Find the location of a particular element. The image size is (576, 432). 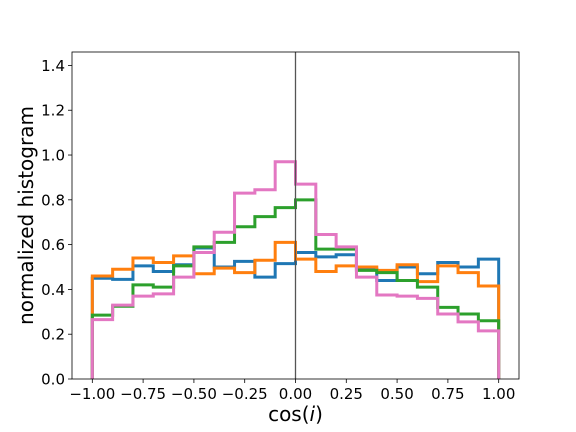

y-tick-label: 0.8 is located at coordinates (53, 200).